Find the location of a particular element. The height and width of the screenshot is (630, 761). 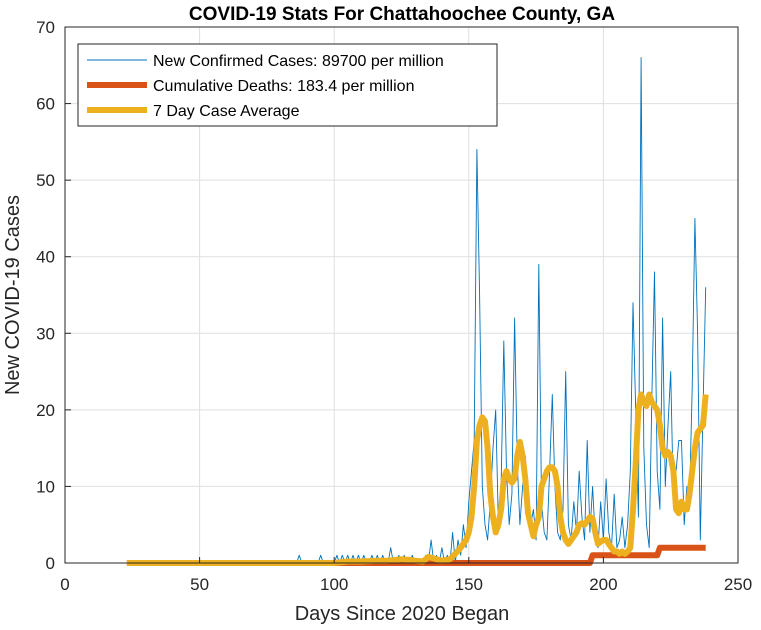

y-tick-label: 70 is located at coordinates (45, 27).